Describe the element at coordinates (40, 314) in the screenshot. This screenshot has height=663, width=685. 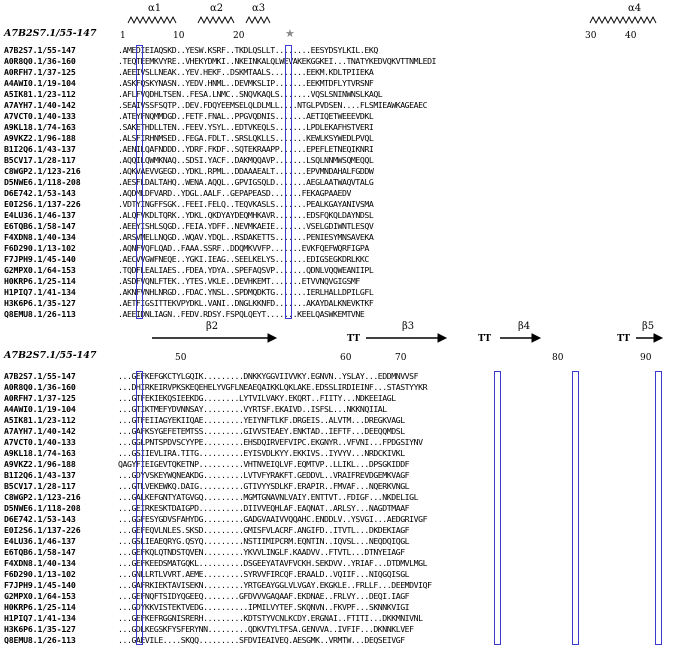
I see `sequence-id: Q8EMU8.1/26-113` at that location.